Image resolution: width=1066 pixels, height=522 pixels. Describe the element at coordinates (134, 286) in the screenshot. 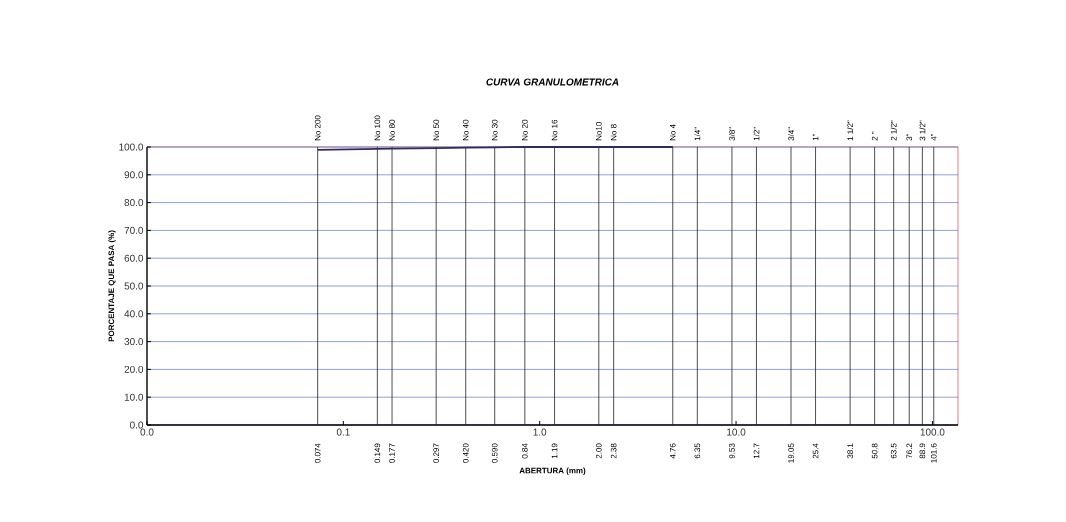

I see `y-tick-label: 50.0` at that location.